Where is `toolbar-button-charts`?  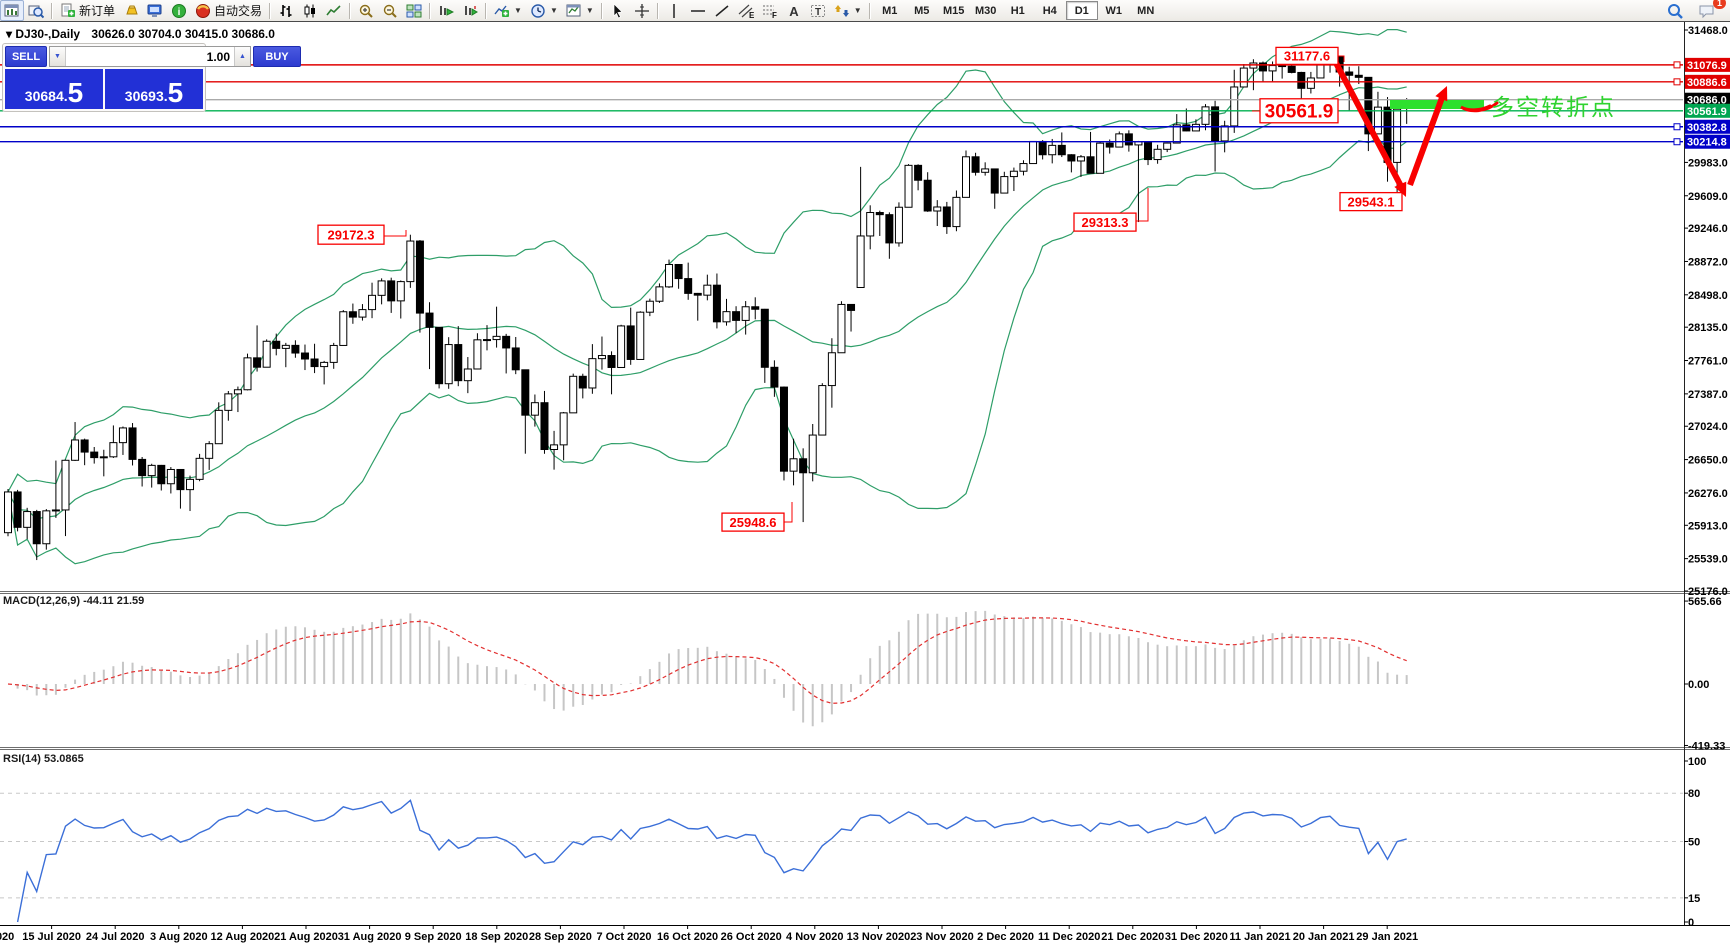
toolbar-button-charts is located at coordinates (12, 10).